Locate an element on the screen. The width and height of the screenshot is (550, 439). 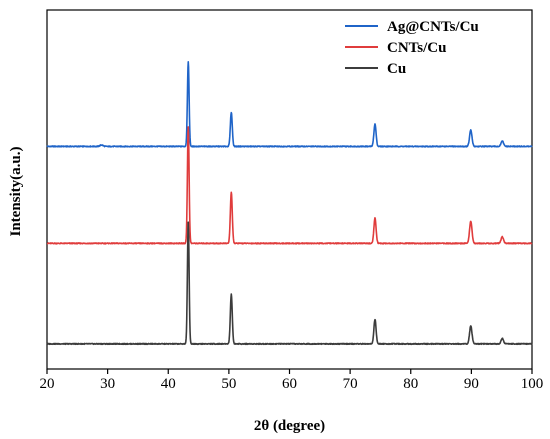
legend: Ag@CNTs/Cu CNTs/Cu Cu is located at coordinates (412, 48).